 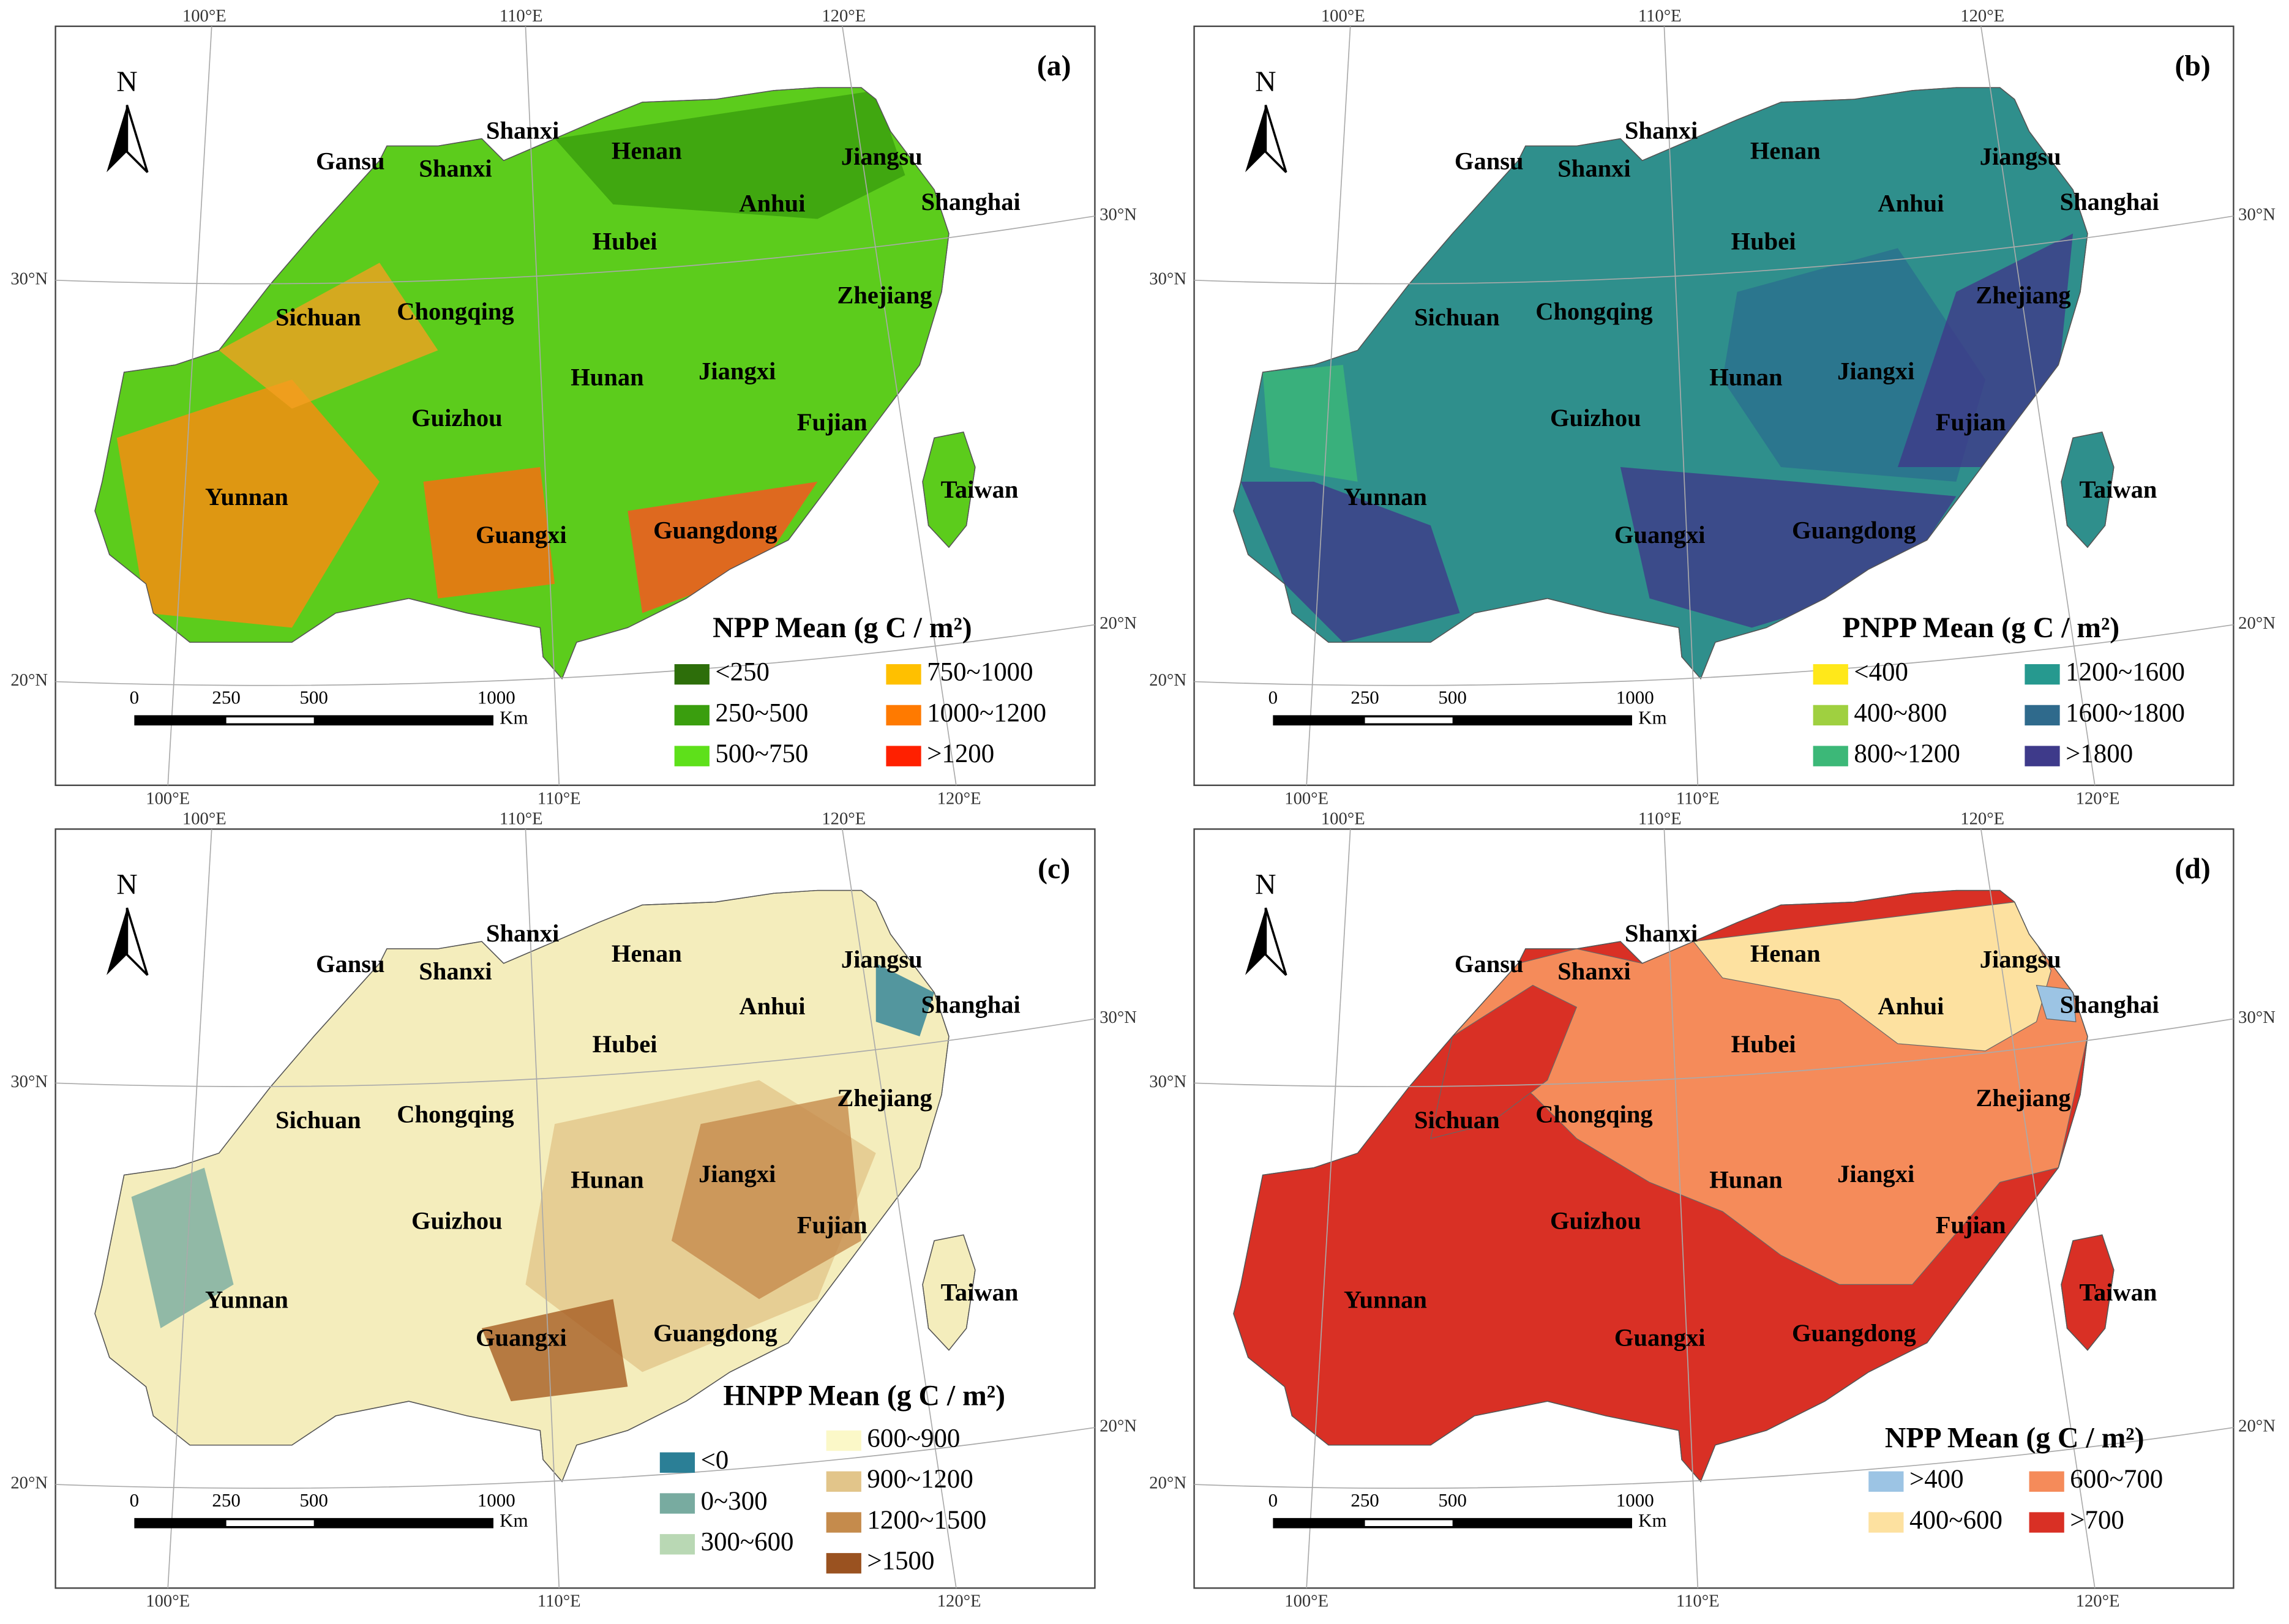 What do you see at coordinates (2192, 869) in the screenshot?
I see `panel-label: (d)` at bounding box center [2192, 869].